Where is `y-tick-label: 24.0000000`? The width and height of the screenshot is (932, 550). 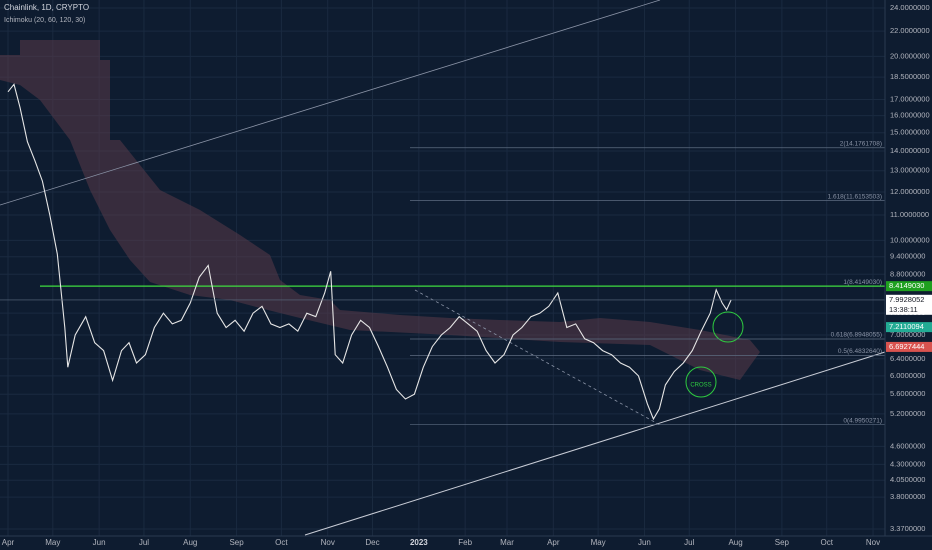
y-tick-label: 24.0000000 is located at coordinates (910, 7).